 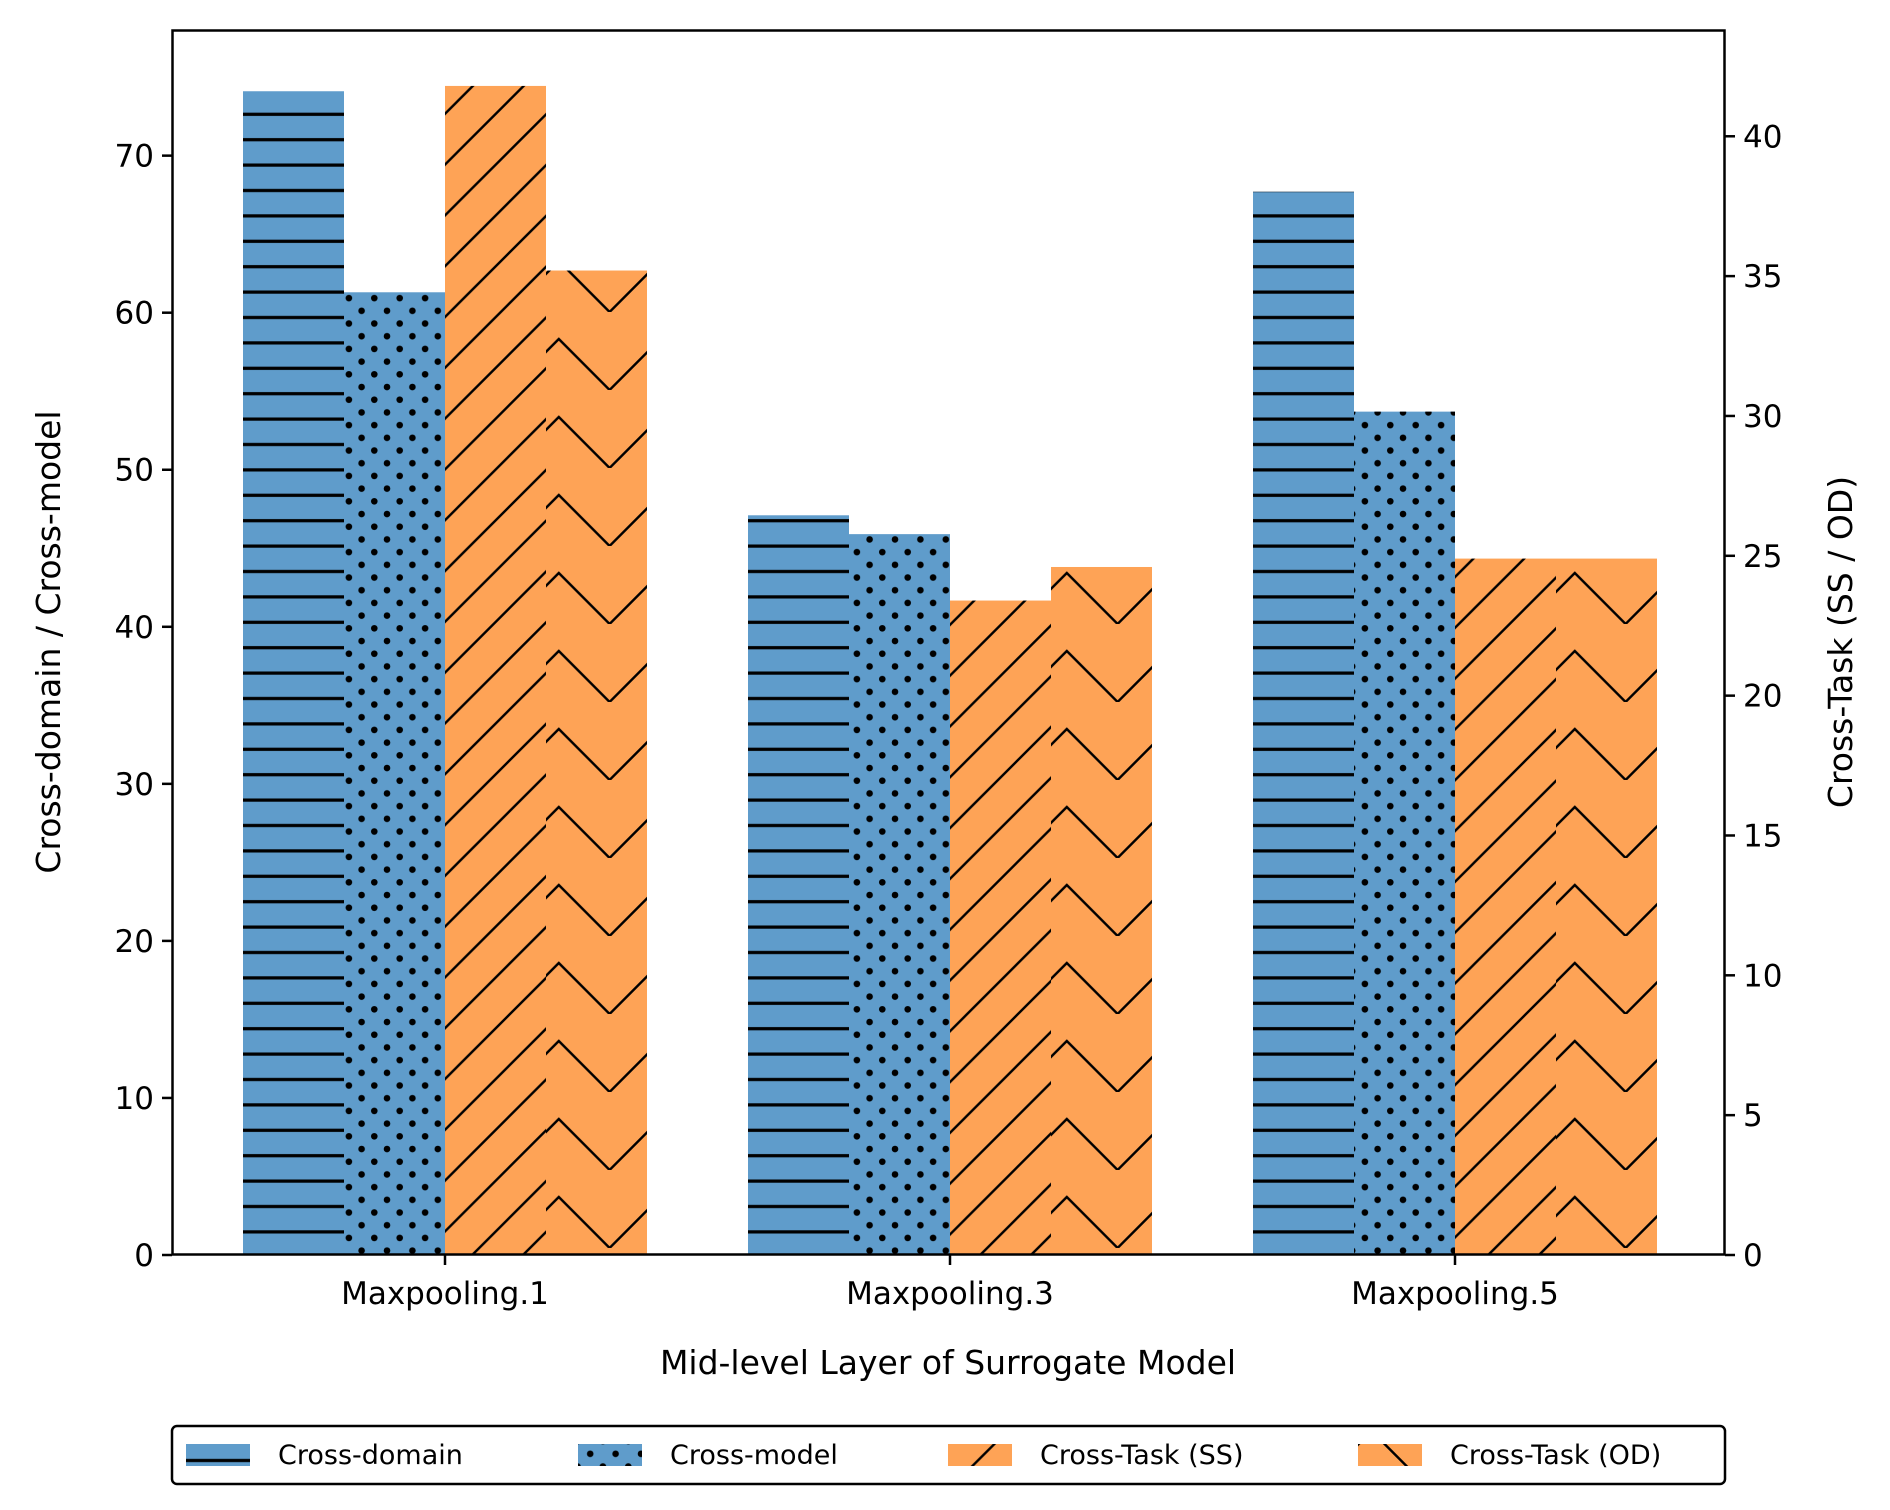 What do you see at coordinates (445, 1294) in the screenshot?
I see `x-tick-label: Maxpooling.1` at bounding box center [445, 1294].